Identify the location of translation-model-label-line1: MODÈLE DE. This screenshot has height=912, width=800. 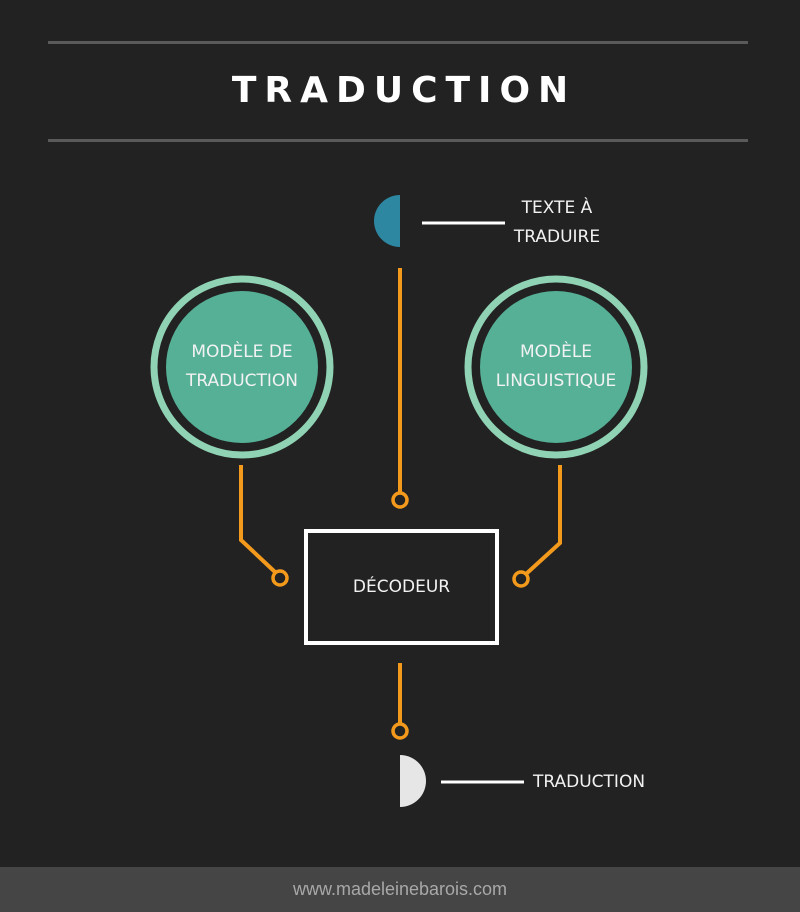
(242, 352).